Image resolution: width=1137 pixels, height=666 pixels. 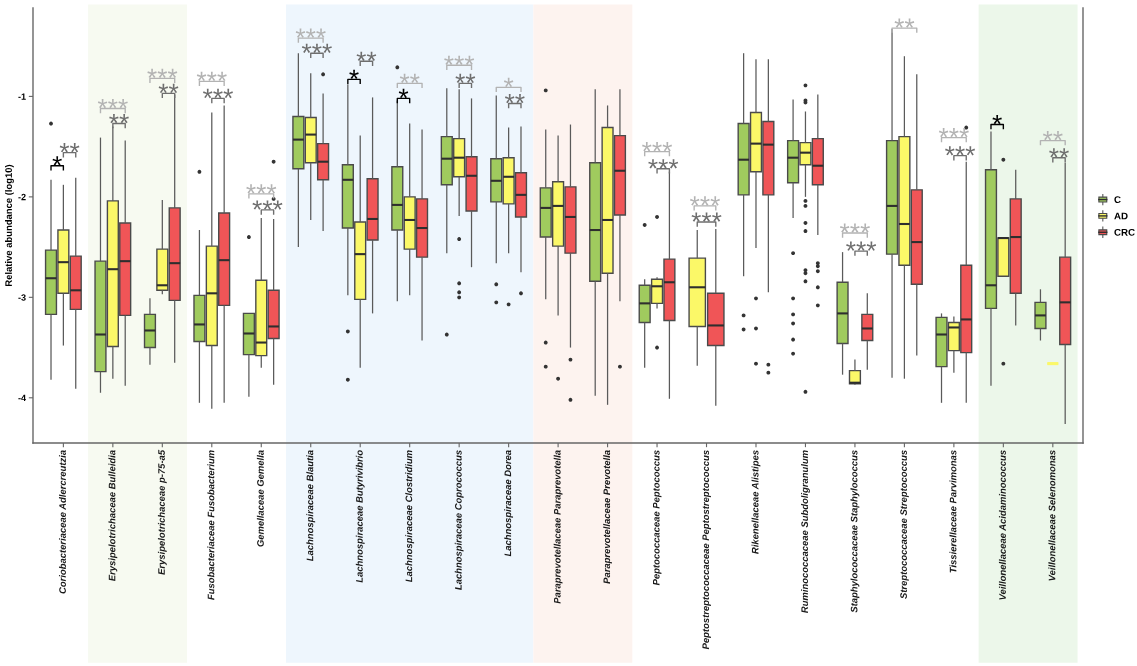 I want to click on x-tick-label: Gemellaceae Gemella, so click(x=260, y=498).